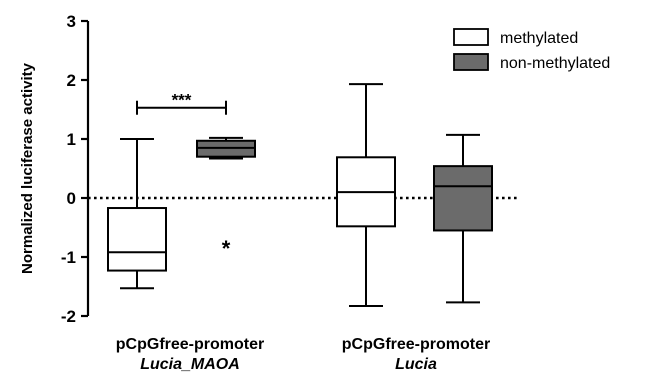 The width and height of the screenshot is (650, 376). Describe the element at coordinates (182, 100) in the screenshot. I see `significance-stars: ***` at that location.